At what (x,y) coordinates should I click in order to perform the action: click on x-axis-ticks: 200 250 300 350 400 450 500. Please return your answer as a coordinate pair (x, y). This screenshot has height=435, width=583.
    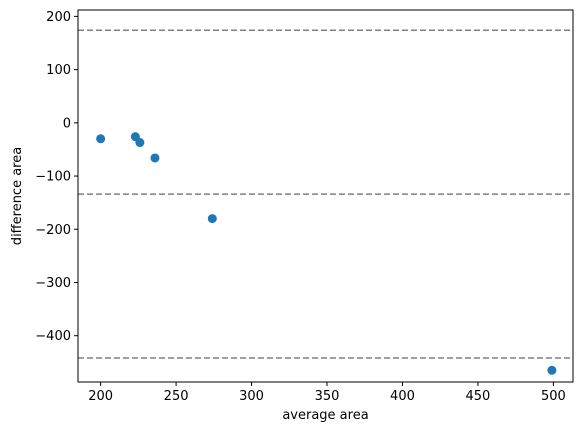
    Looking at the image, I should click on (327, 393).